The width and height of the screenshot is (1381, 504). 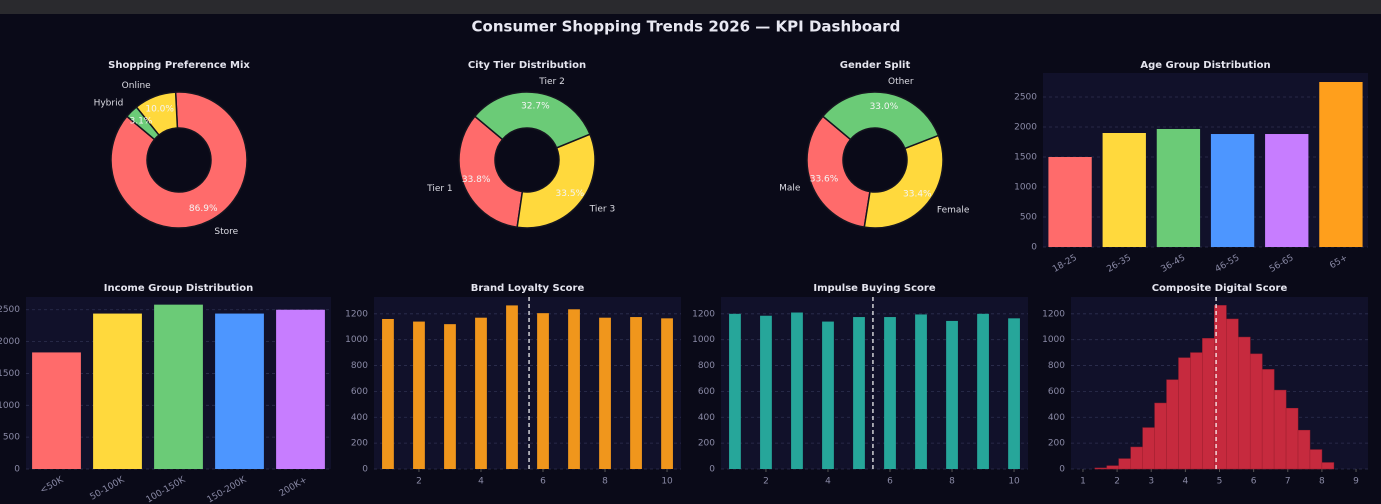 I want to click on chart-title: City Tier Distribution, so click(x=527, y=65).